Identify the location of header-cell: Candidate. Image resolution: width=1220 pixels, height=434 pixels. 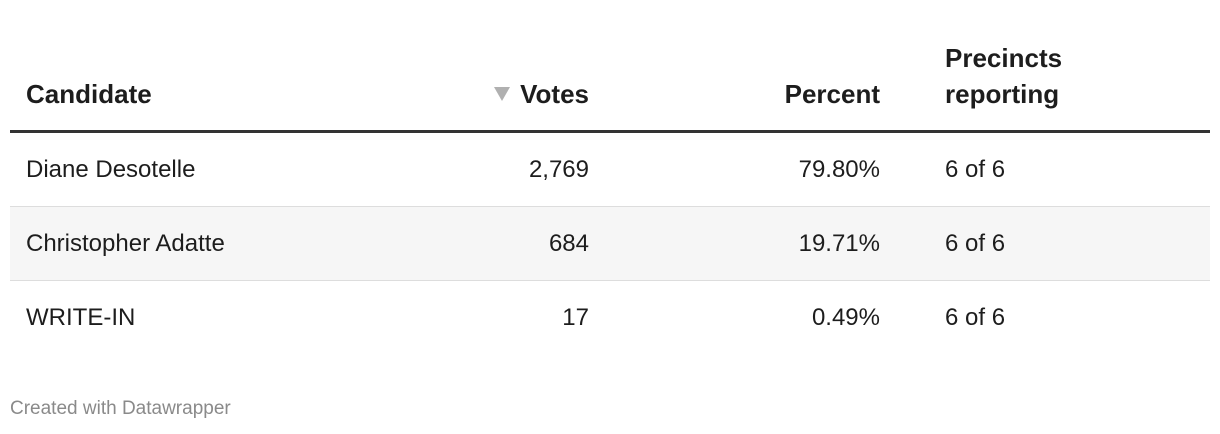
(225, 86).